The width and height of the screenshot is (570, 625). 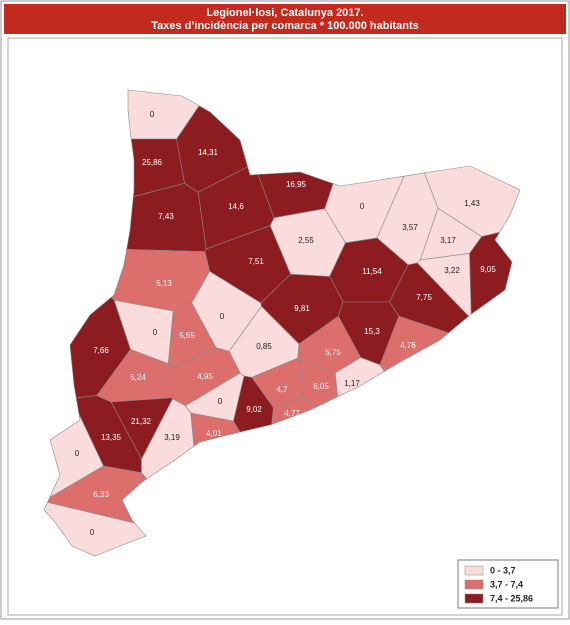 What do you see at coordinates (172, 437) in the screenshot?
I see `region-label: 3,19` at bounding box center [172, 437].